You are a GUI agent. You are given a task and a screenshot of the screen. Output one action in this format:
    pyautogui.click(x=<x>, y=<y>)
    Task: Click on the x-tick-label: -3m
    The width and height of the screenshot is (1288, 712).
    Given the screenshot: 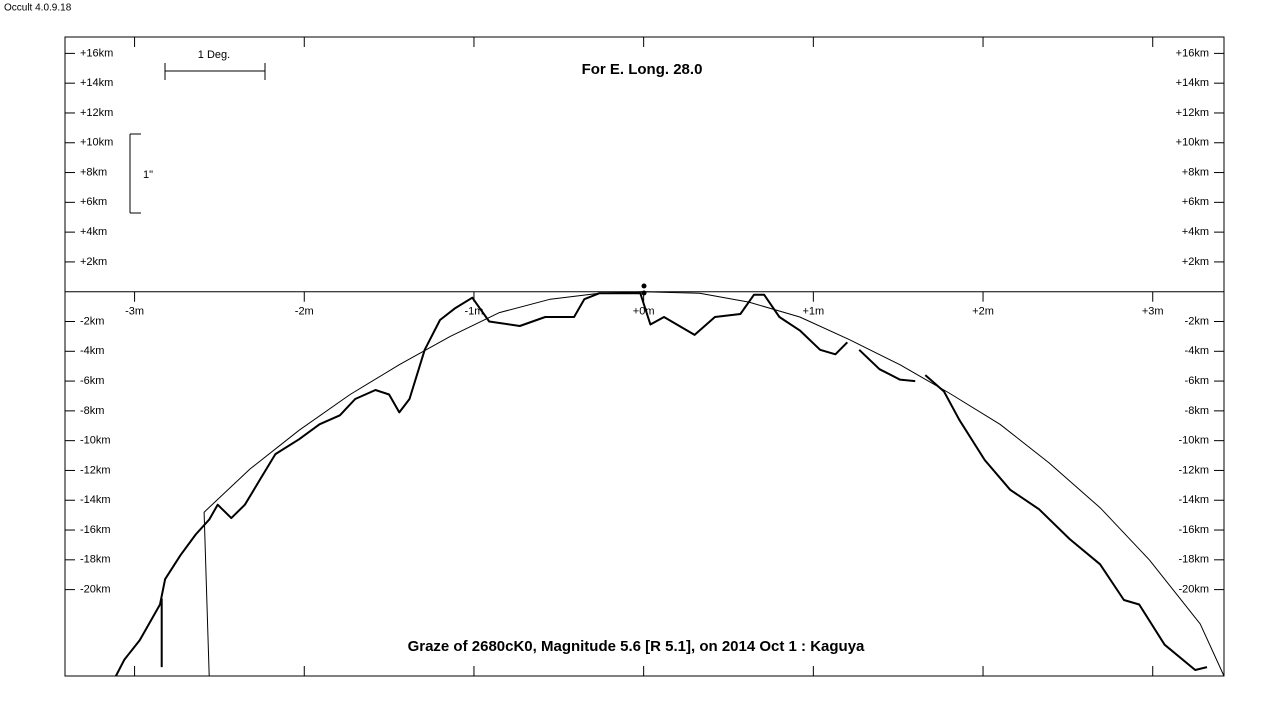 What is the action you would take?
    pyautogui.click(x=134, y=312)
    